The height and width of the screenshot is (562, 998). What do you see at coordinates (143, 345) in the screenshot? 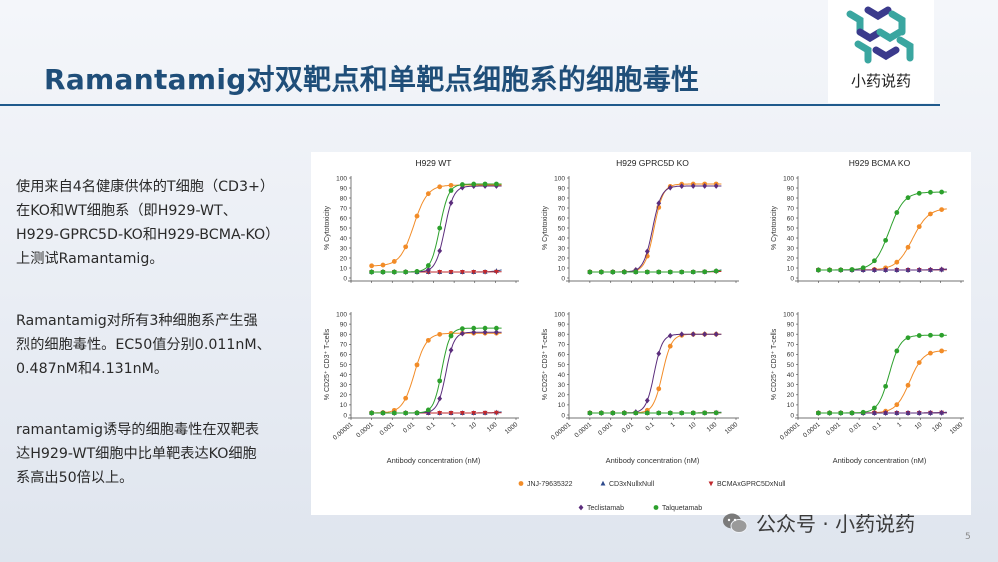
I see `paragraph-line: 烈的细胞毒性。EC50值分别0.011nM、` at bounding box center [143, 345].